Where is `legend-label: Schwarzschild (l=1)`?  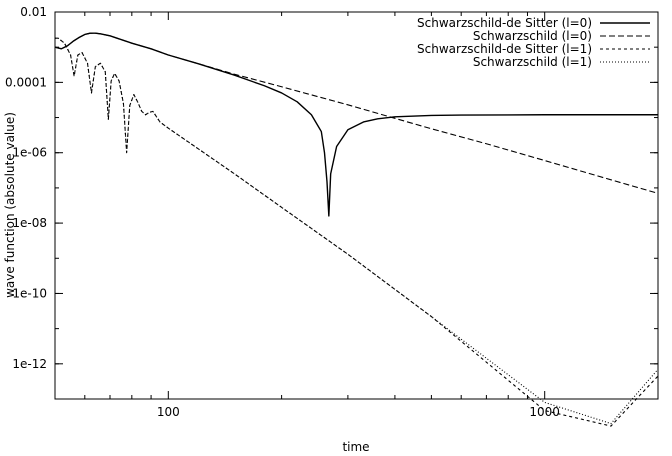 legend-label: Schwarzschild (l=1) is located at coordinates (532, 62).